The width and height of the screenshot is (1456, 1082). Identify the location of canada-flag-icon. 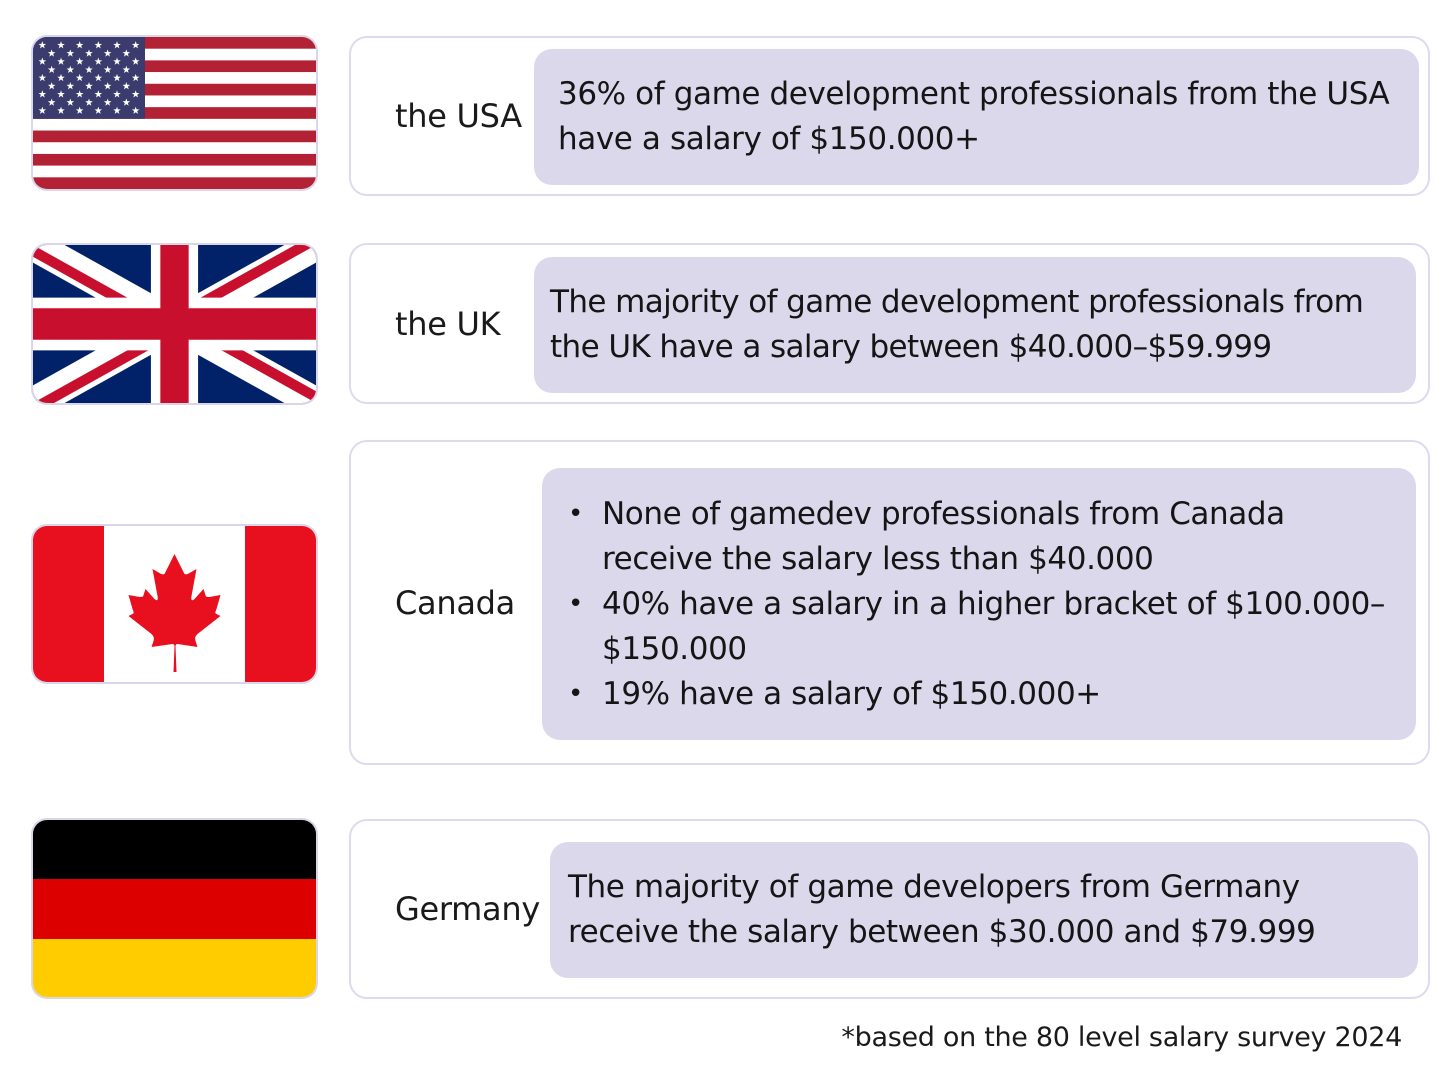
(174, 604).